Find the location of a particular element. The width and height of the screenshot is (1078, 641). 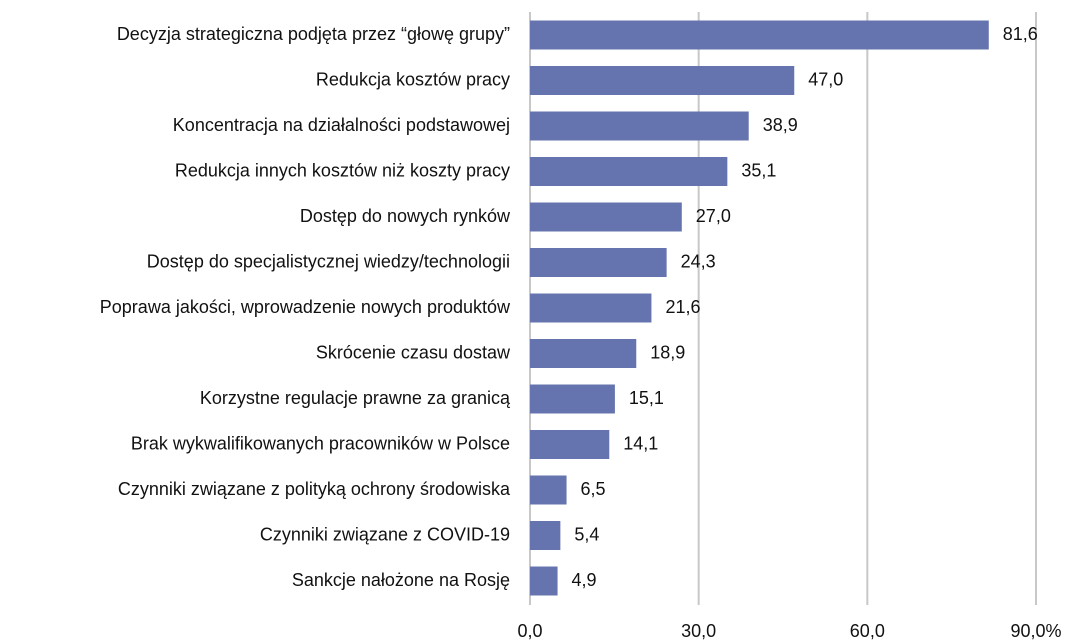

data-label: 4,9 is located at coordinates (584, 580).